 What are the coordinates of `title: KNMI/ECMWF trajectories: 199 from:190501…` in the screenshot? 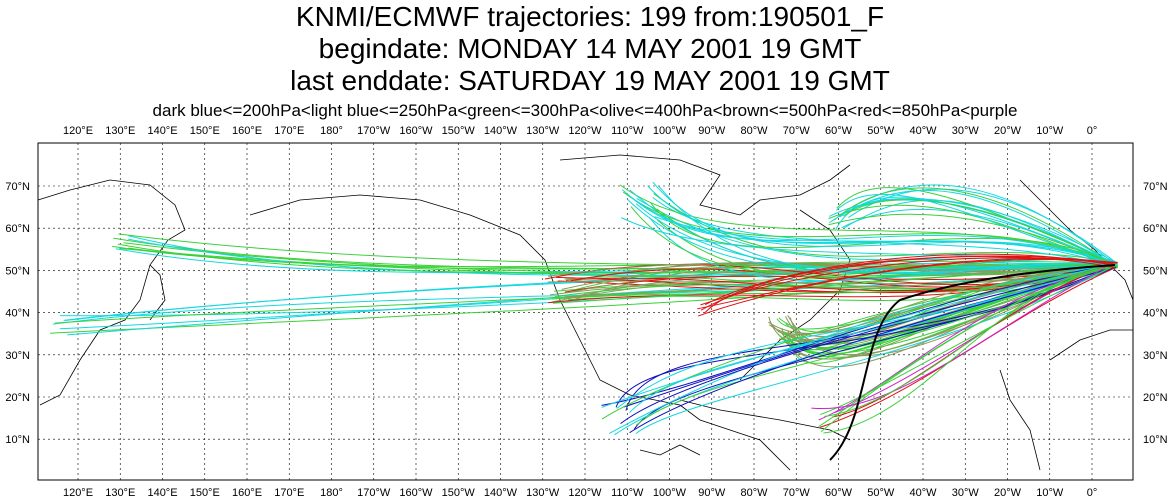 It's located at (590, 16).